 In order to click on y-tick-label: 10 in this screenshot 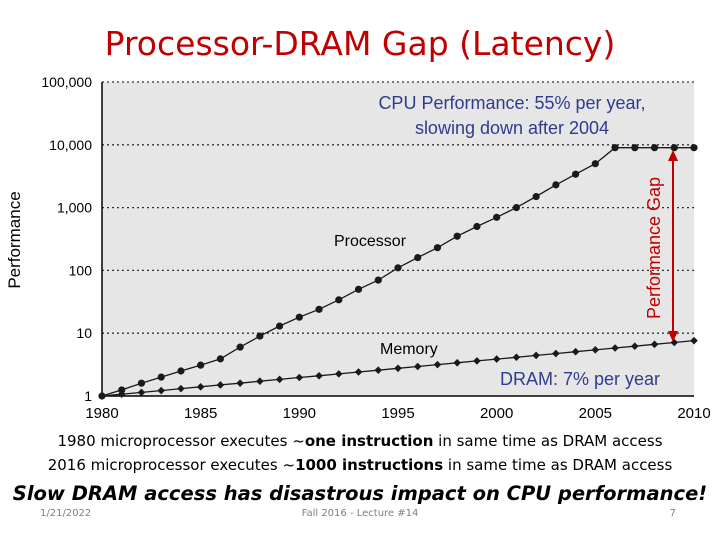, I will do `click(84, 333)`.